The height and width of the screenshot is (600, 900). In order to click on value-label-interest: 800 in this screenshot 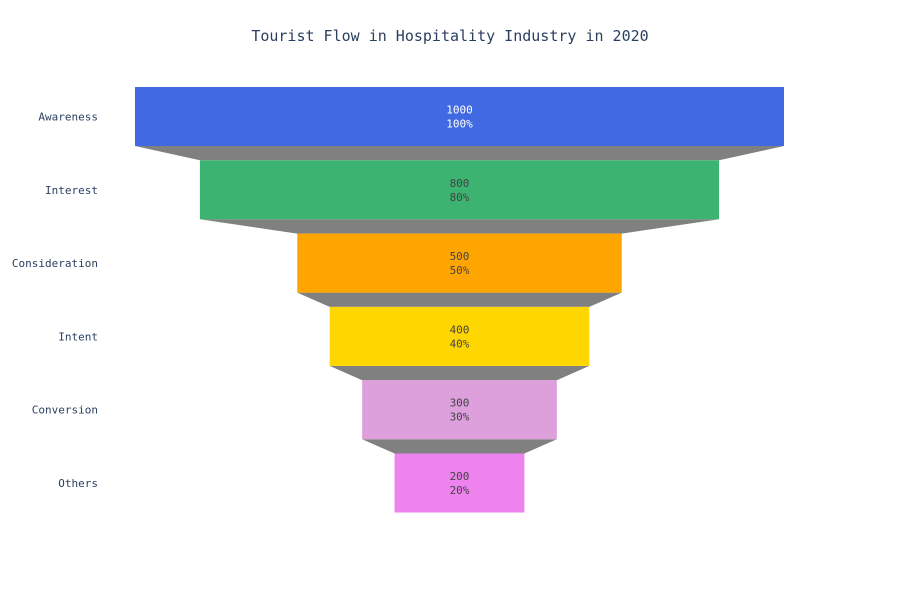, I will do `click(460, 183)`.